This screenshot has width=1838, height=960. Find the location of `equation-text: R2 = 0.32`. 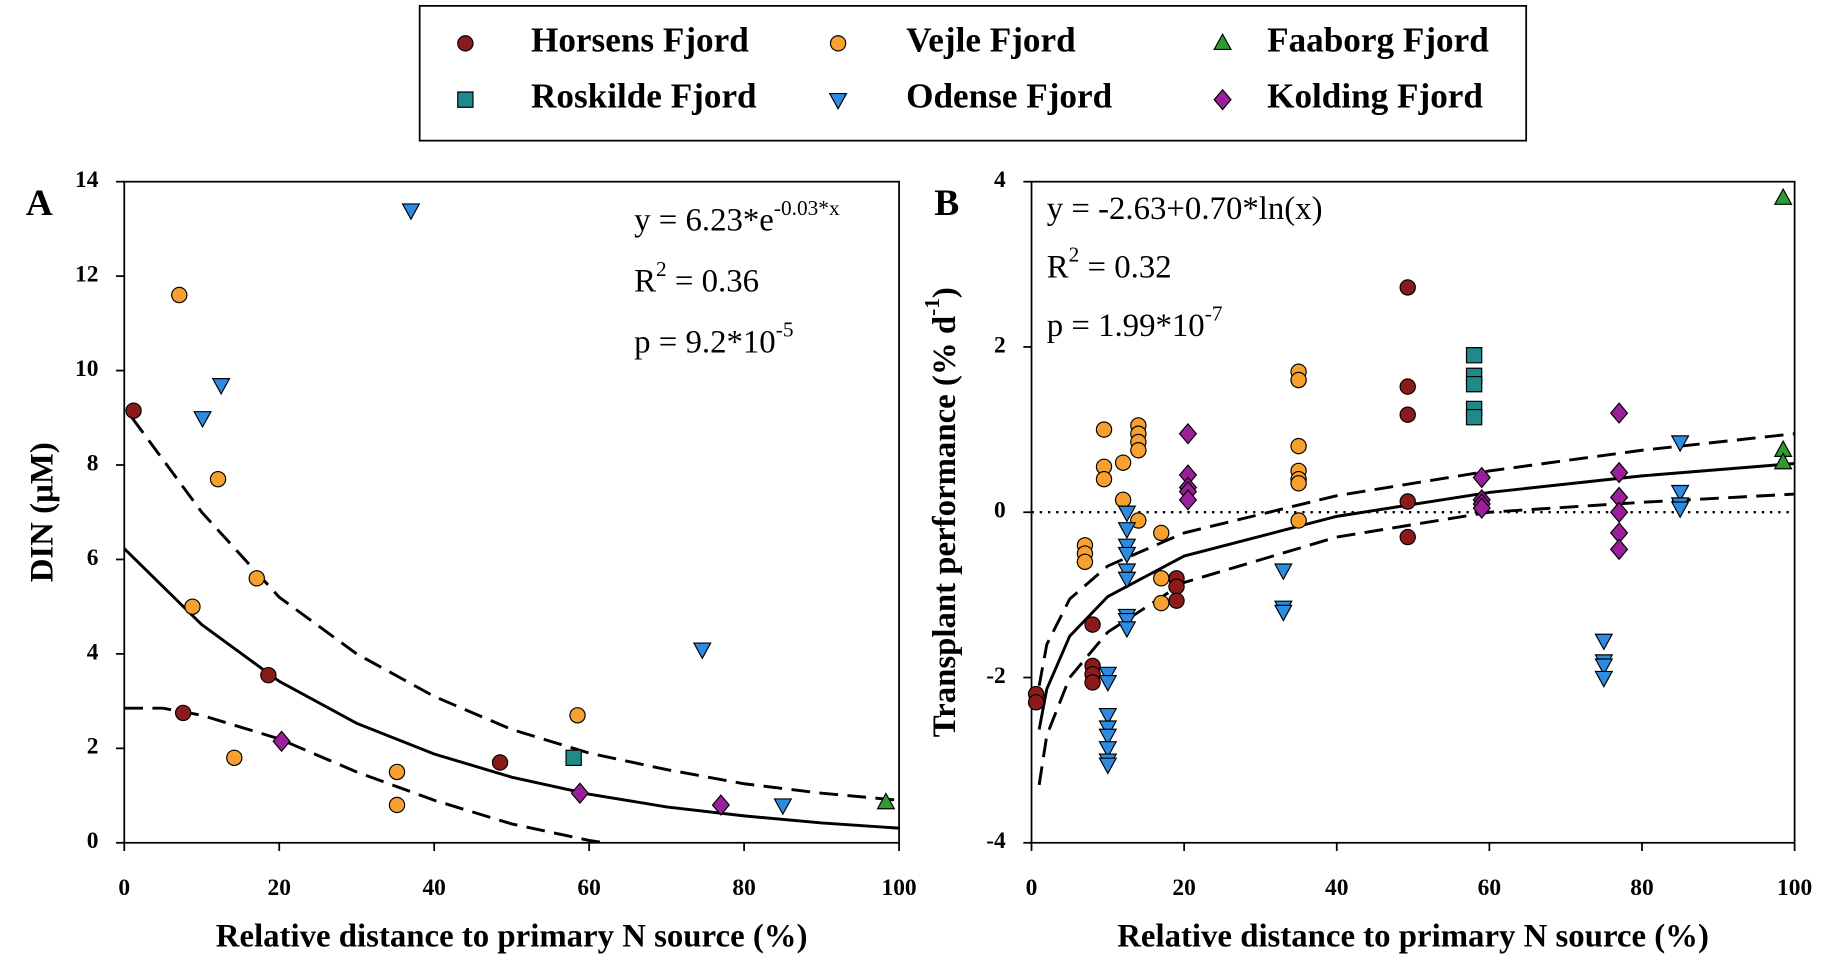

equation-text: R2 = 0.32 is located at coordinates (1109, 264).